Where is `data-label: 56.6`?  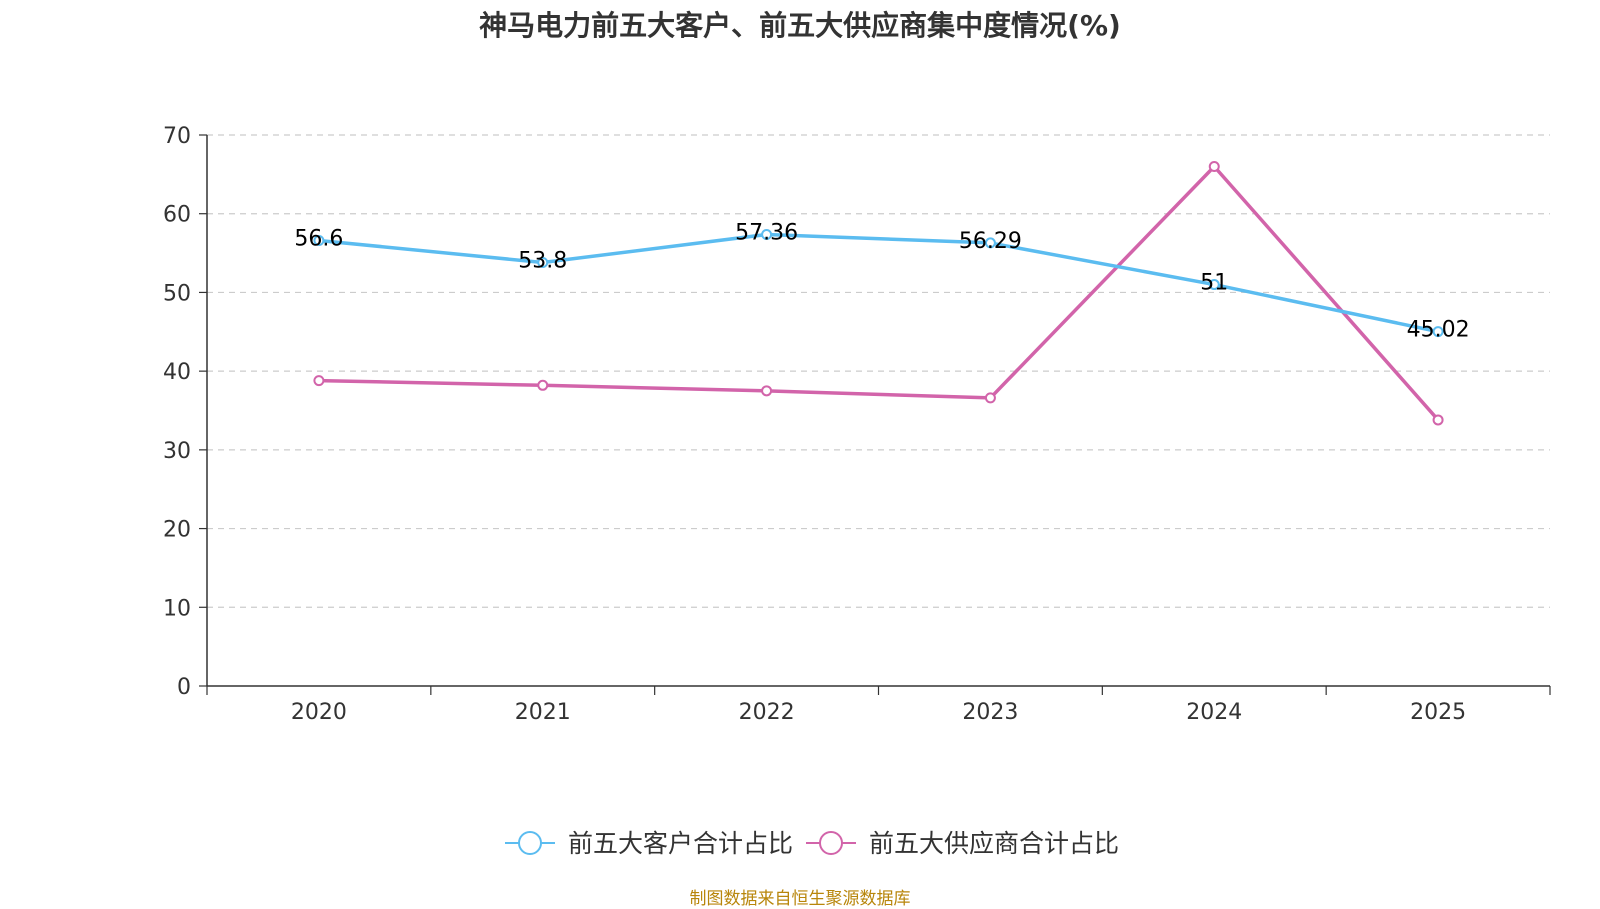
data-label: 56.6 is located at coordinates (318, 238).